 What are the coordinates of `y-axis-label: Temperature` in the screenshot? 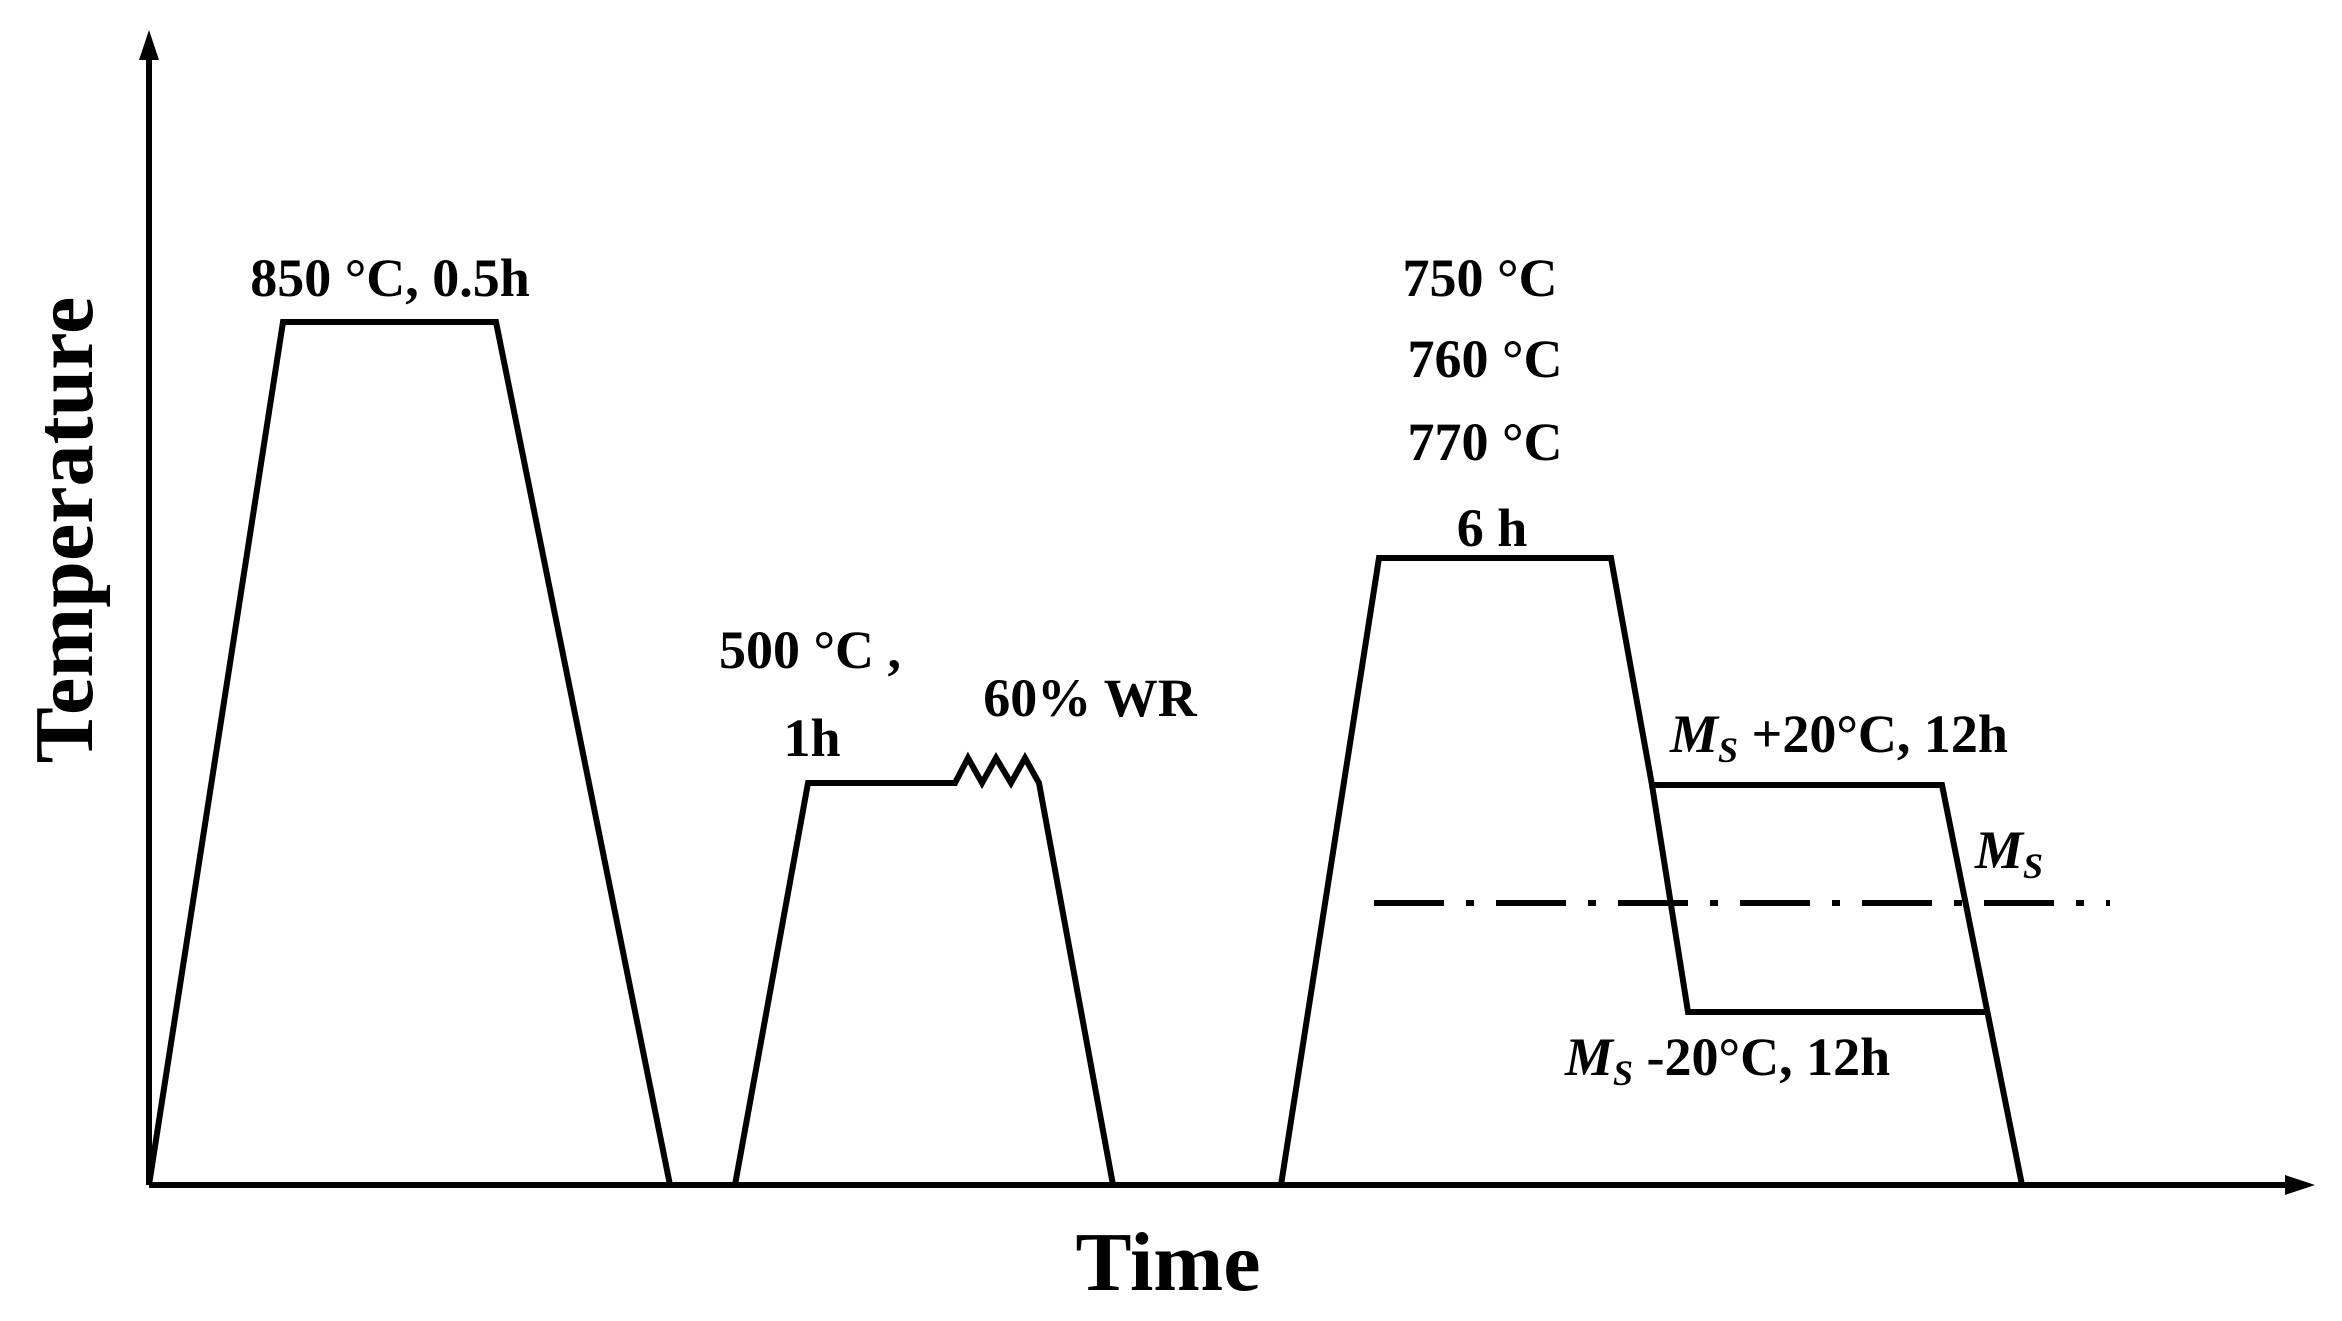 It's located at (64, 530).